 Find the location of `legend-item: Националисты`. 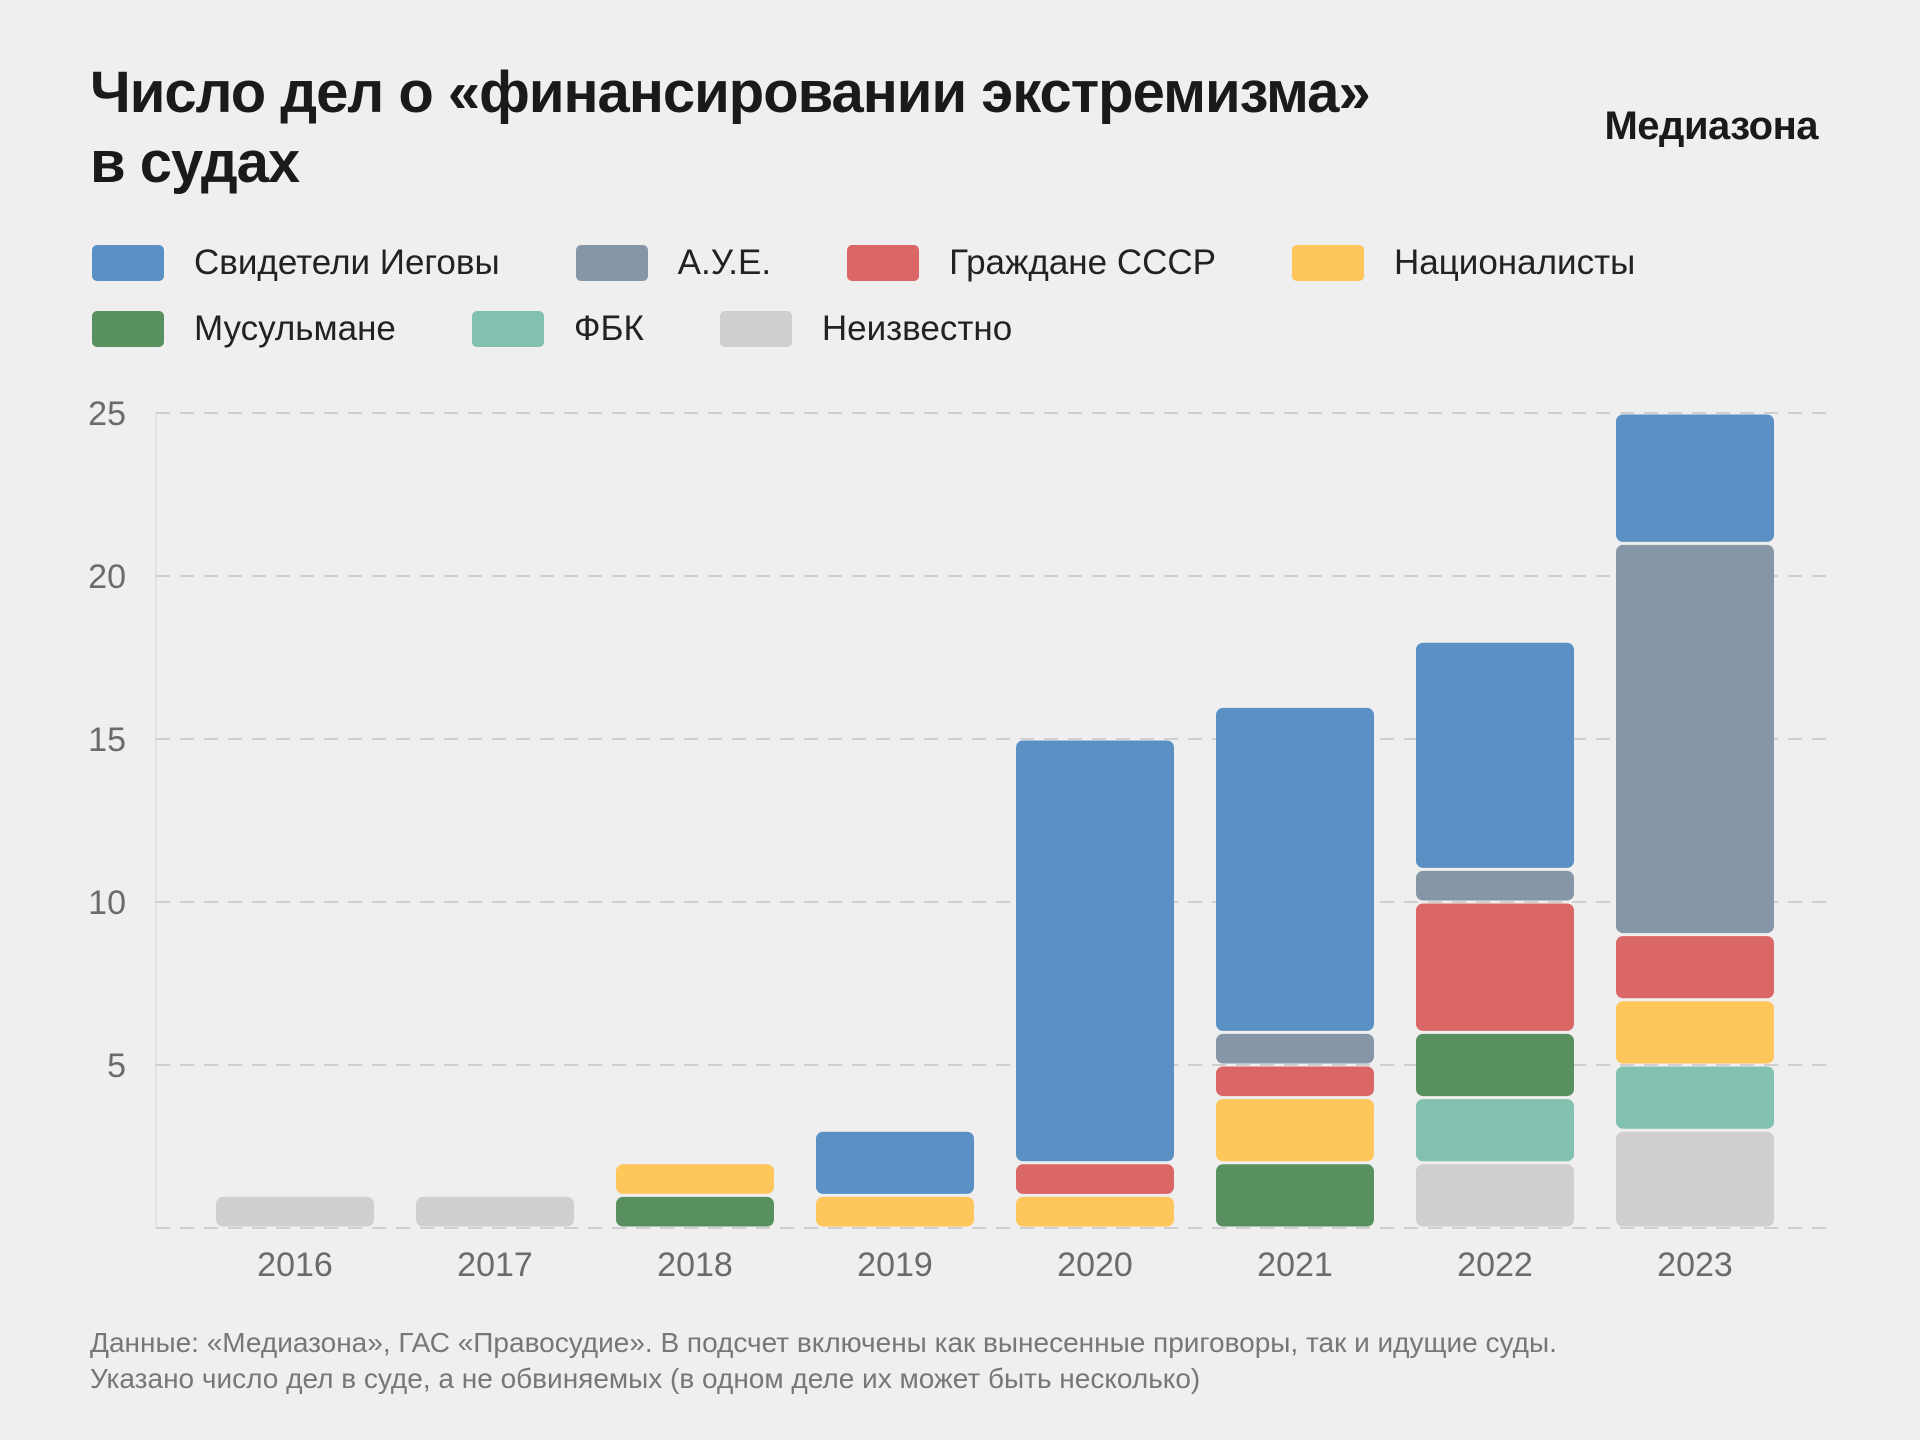

legend-item: Националисты is located at coordinates (1463, 263).